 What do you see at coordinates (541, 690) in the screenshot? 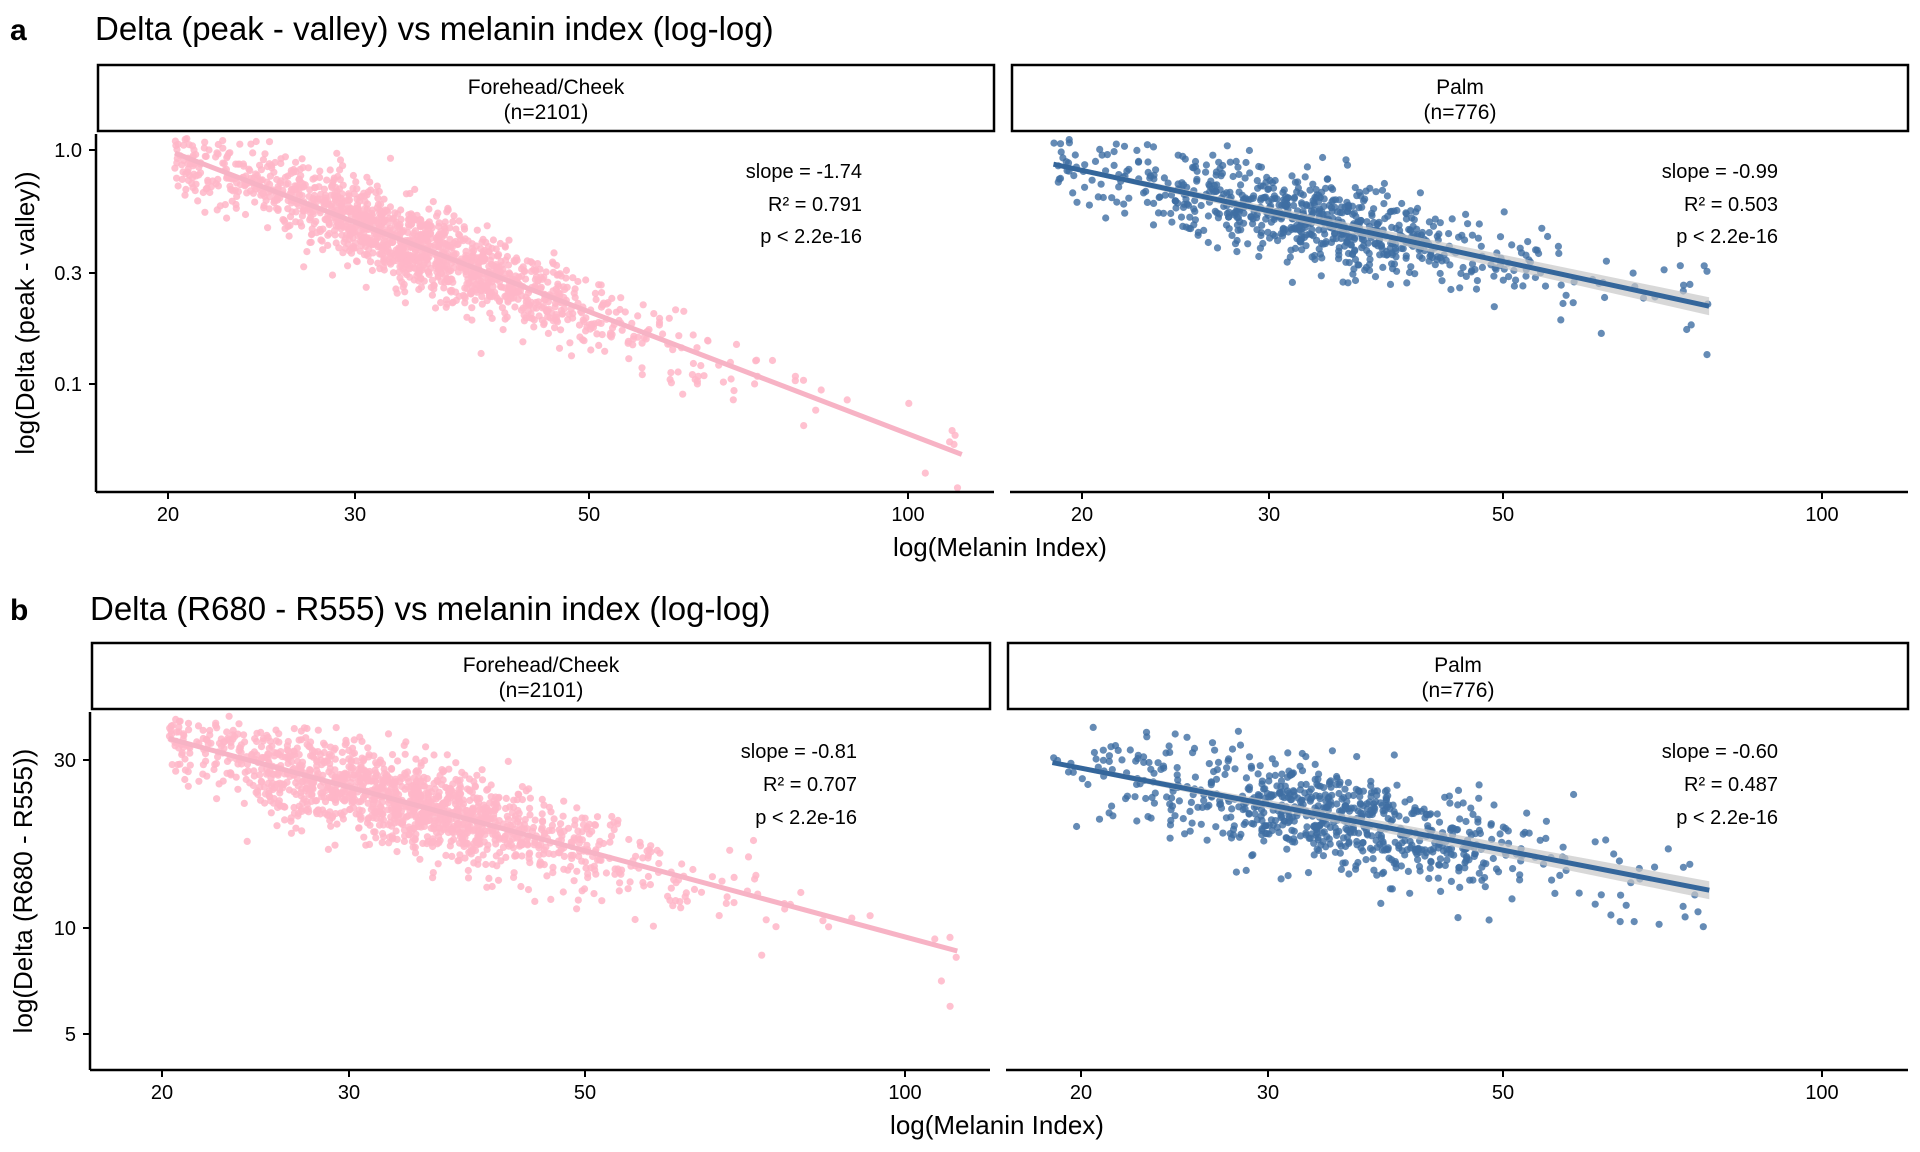
I see `panel-b-left-strip-line2: (n=2101)` at bounding box center [541, 690].